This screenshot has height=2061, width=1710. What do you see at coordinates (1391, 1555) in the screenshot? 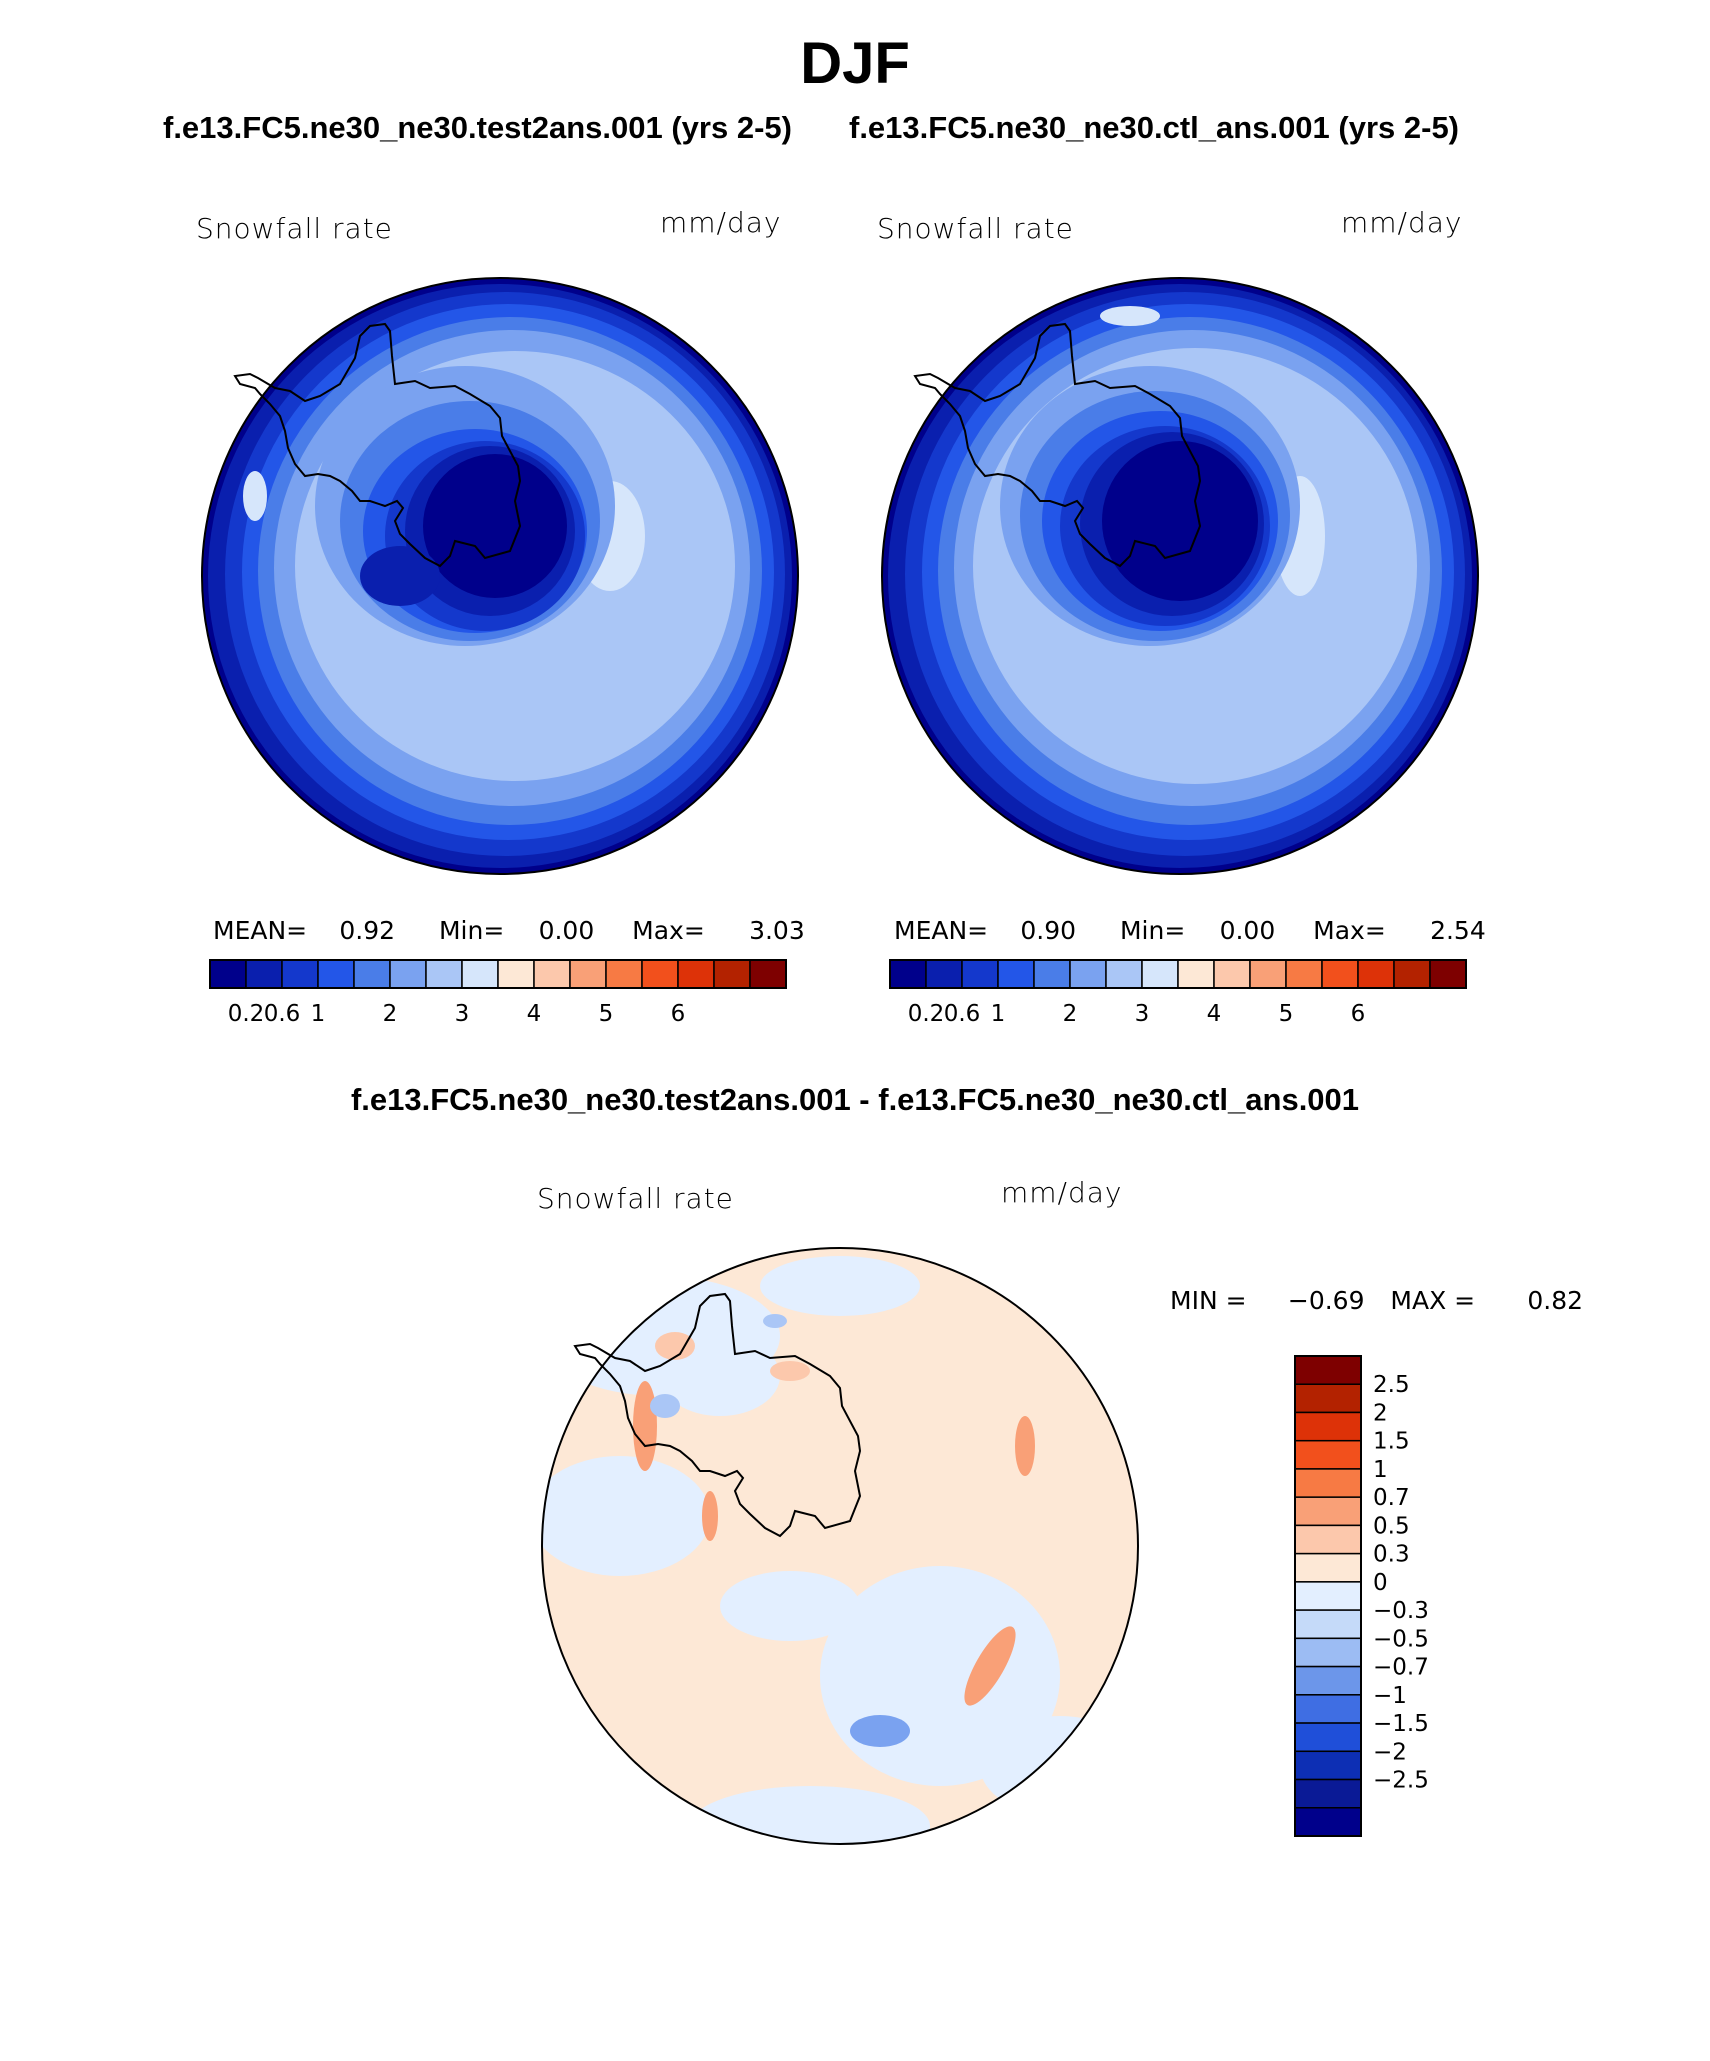
I see `colorbar-tick-label: 0.3` at bounding box center [1391, 1555].